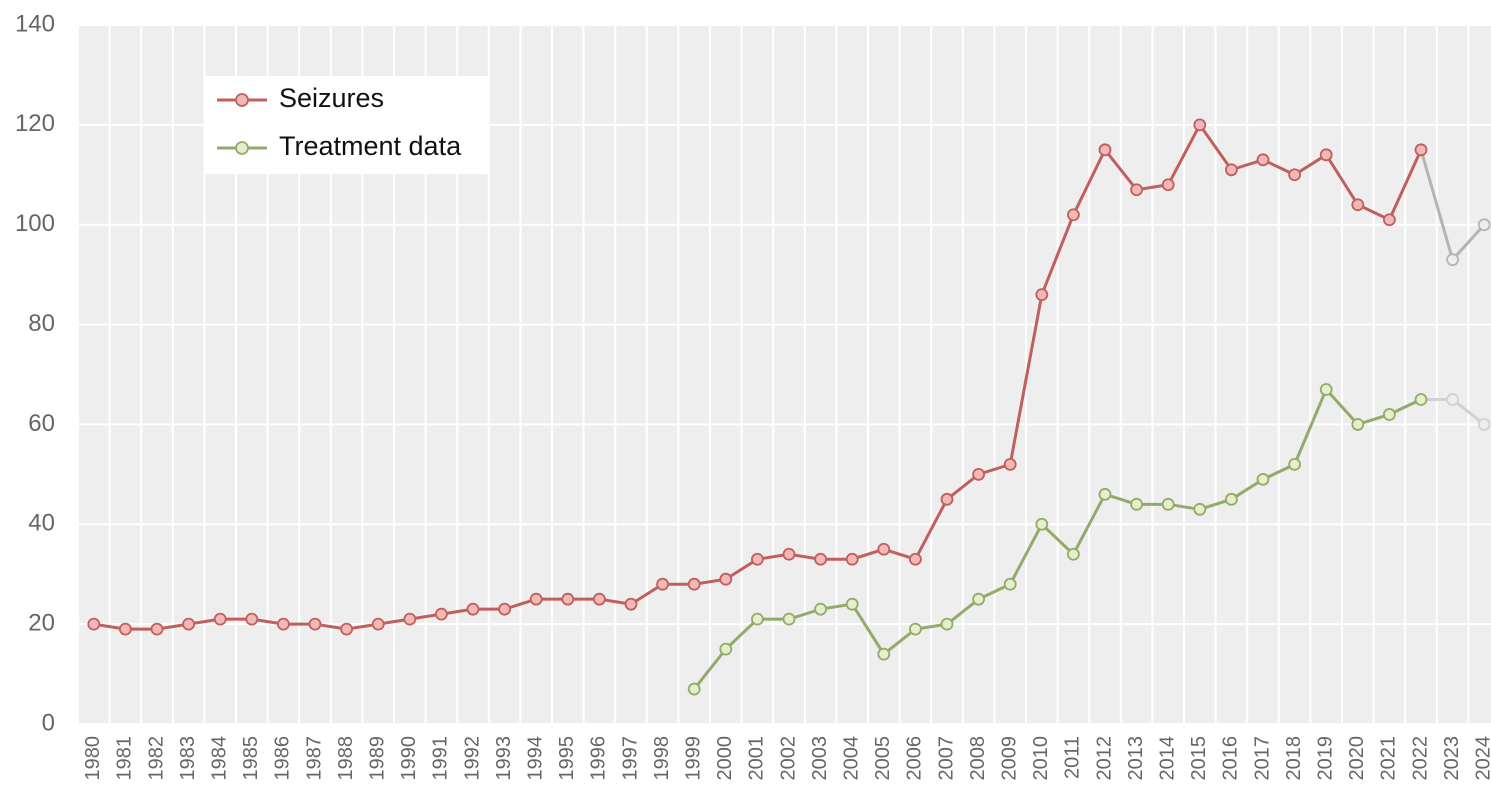  I want to click on x-tick-label: 2000, so click(725, 758).